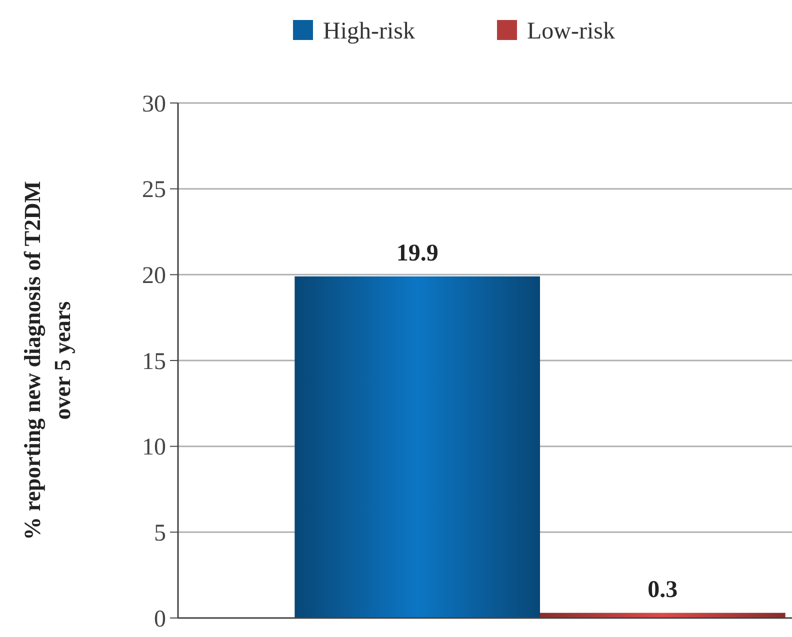 The width and height of the screenshot is (792, 637). I want to click on y-tick-label: 5, so click(160, 533).